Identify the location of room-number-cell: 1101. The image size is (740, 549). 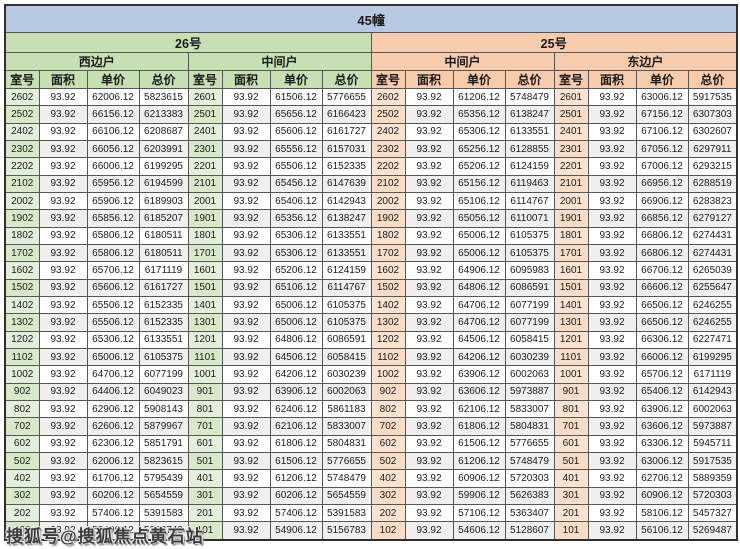
(571, 357).